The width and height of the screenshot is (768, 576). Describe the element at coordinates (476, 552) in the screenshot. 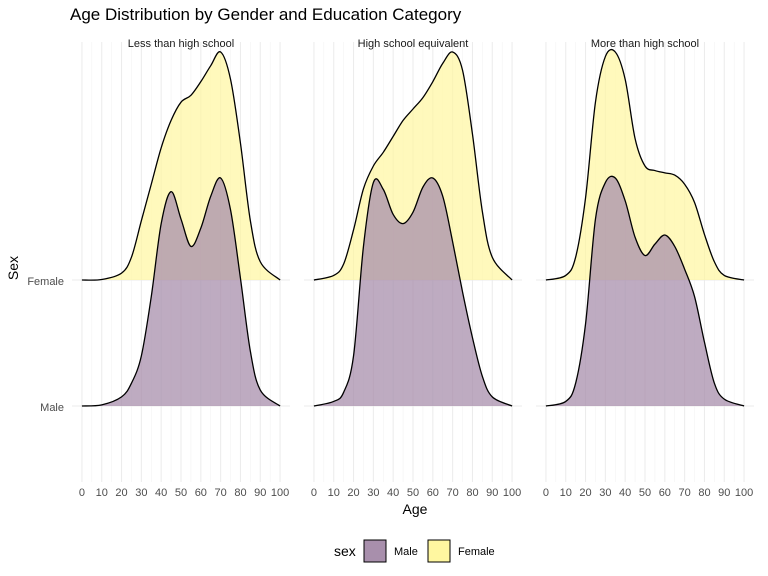

I see `legend-label-female: Female` at that location.